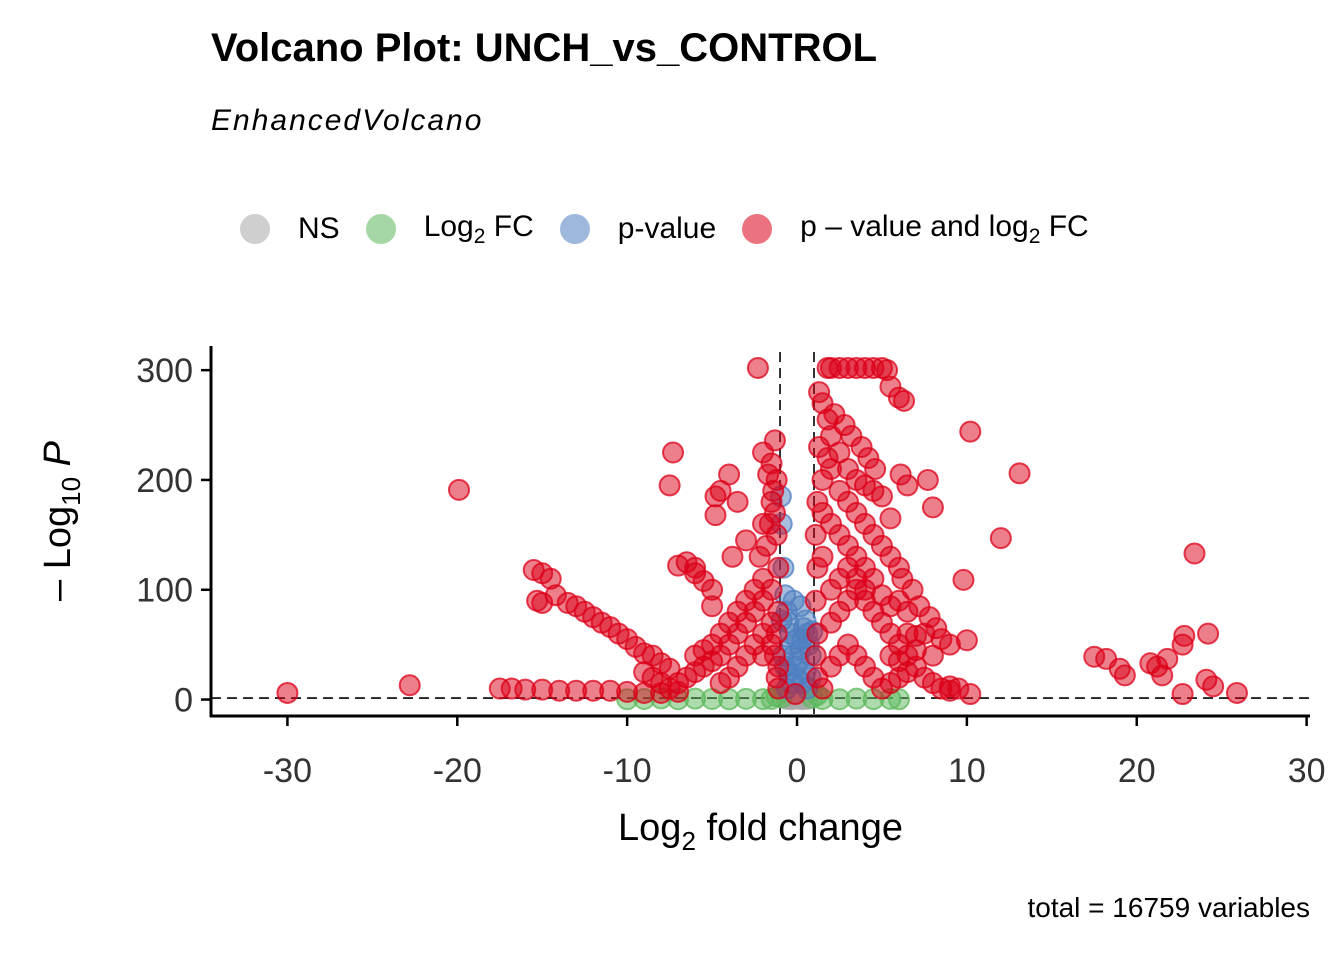 This screenshot has height=960, width=1344. I want to click on legend-label: p-value, so click(667, 228).